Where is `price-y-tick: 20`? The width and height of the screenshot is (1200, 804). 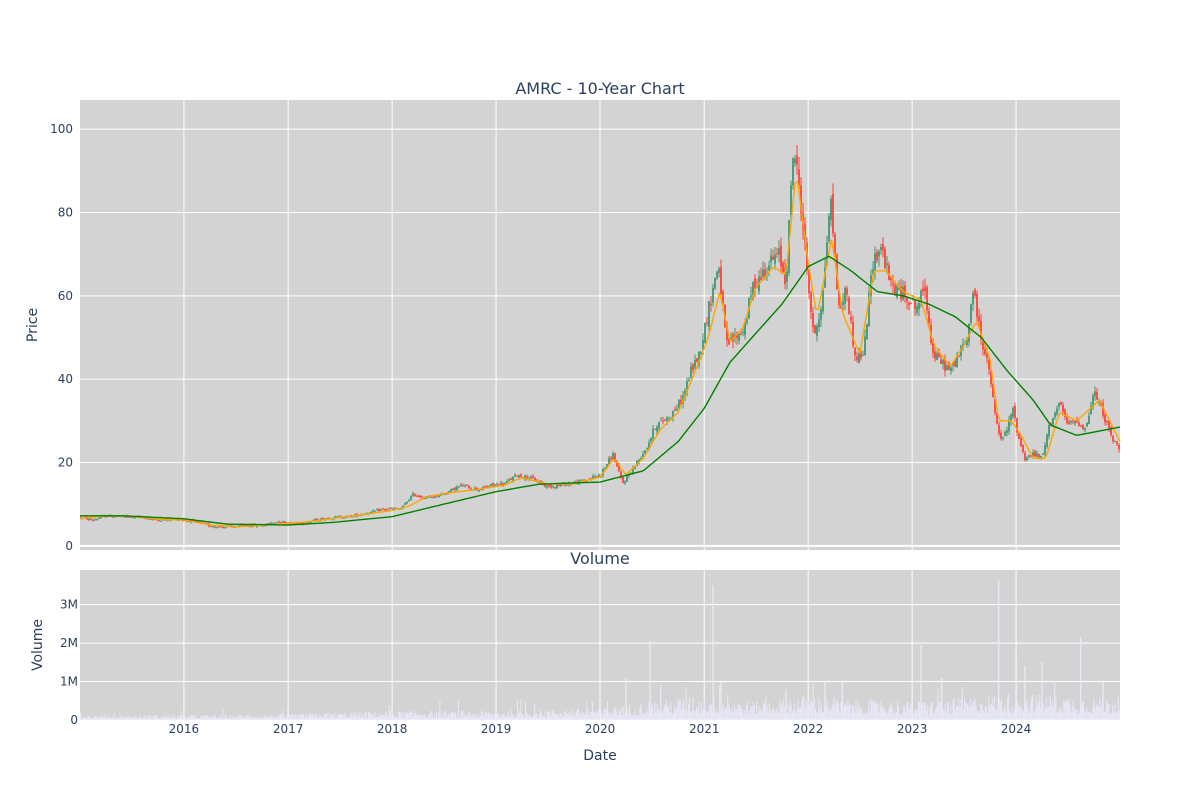 price-y-tick: 20 is located at coordinates (65, 463).